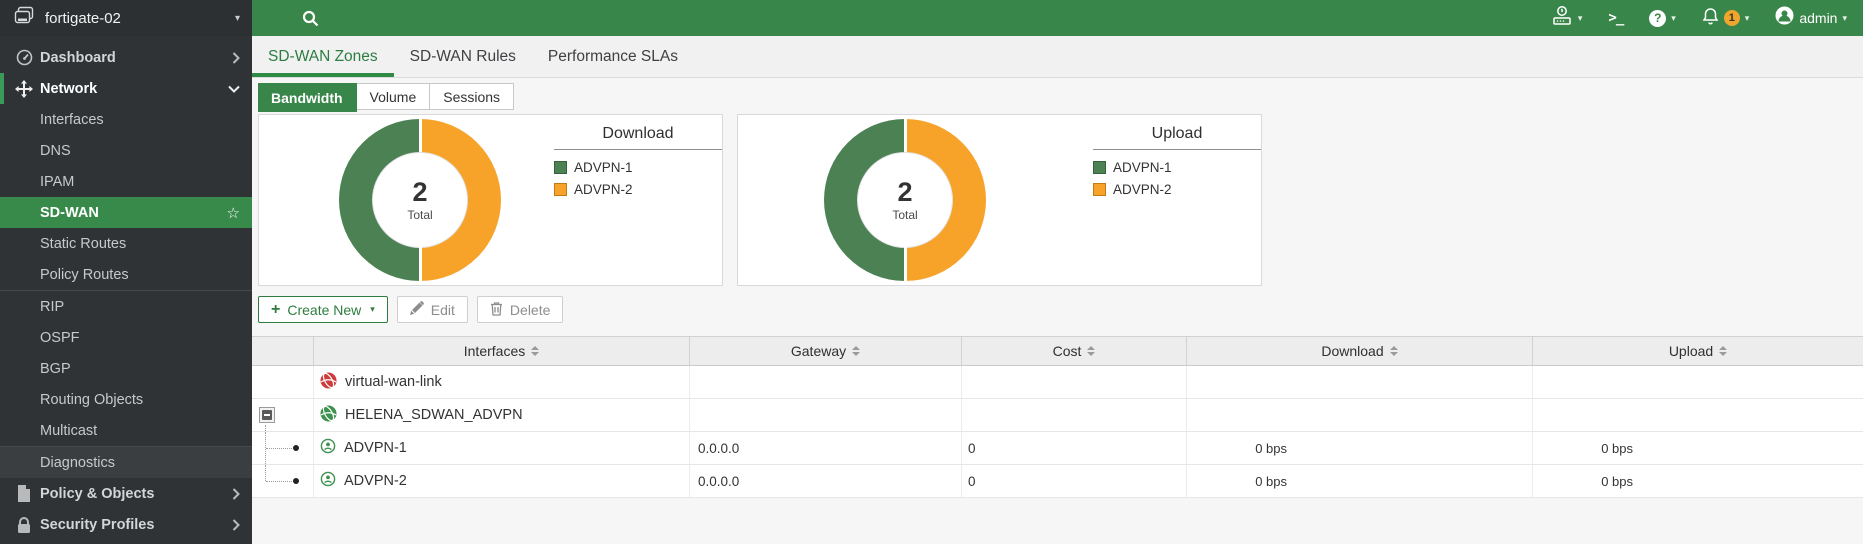 The width and height of the screenshot is (1863, 544). What do you see at coordinates (1811, 18) in the screenshot?
I see `admin-menu: admin ▾` at bounding box center [1811, 18].